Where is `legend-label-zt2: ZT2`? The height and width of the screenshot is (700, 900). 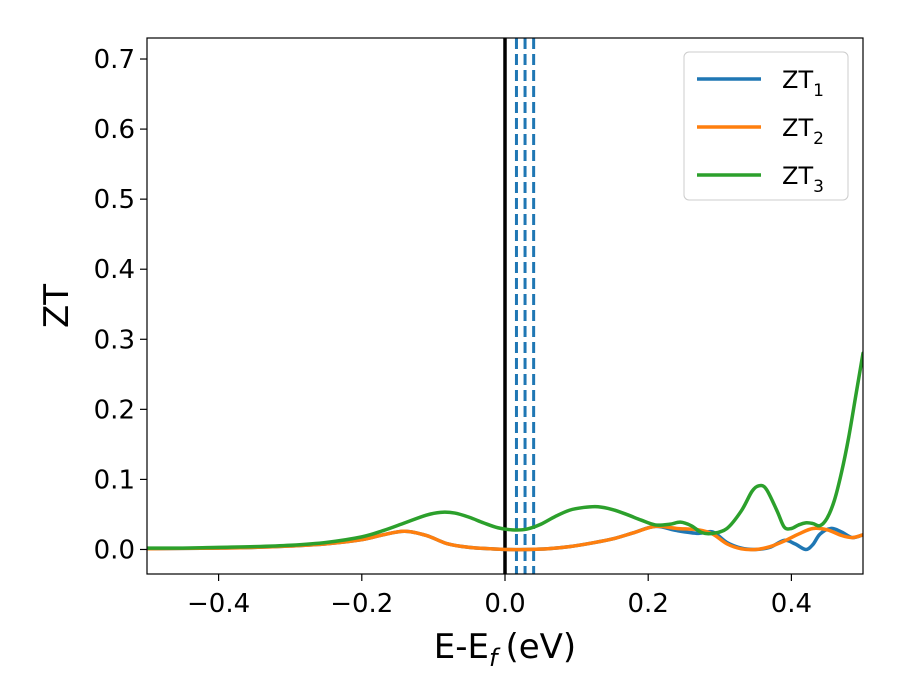
legend-label-zt2: ZT2 is located at coordinates (803, 131).